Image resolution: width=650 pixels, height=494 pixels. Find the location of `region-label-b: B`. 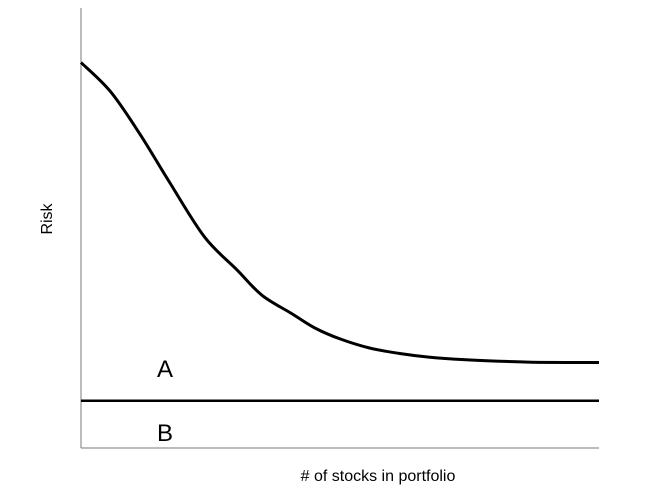

region-label-b: B is located at coordinates (165, 433).